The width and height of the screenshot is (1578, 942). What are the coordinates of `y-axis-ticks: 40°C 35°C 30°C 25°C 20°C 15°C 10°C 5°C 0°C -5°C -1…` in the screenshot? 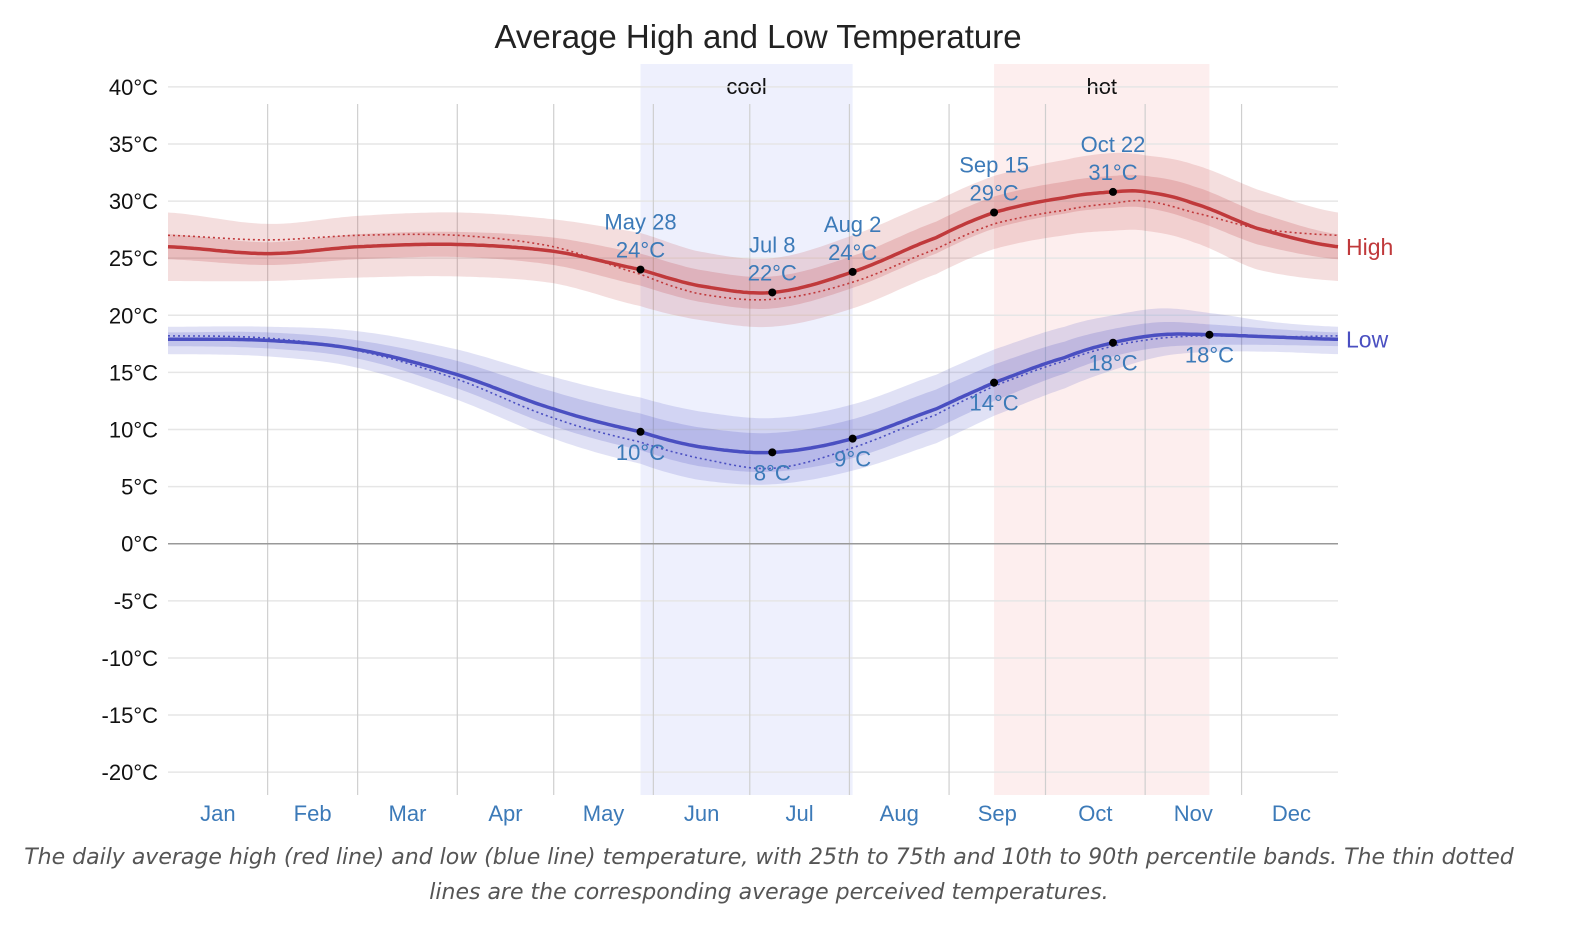 It's located at (130, 430).